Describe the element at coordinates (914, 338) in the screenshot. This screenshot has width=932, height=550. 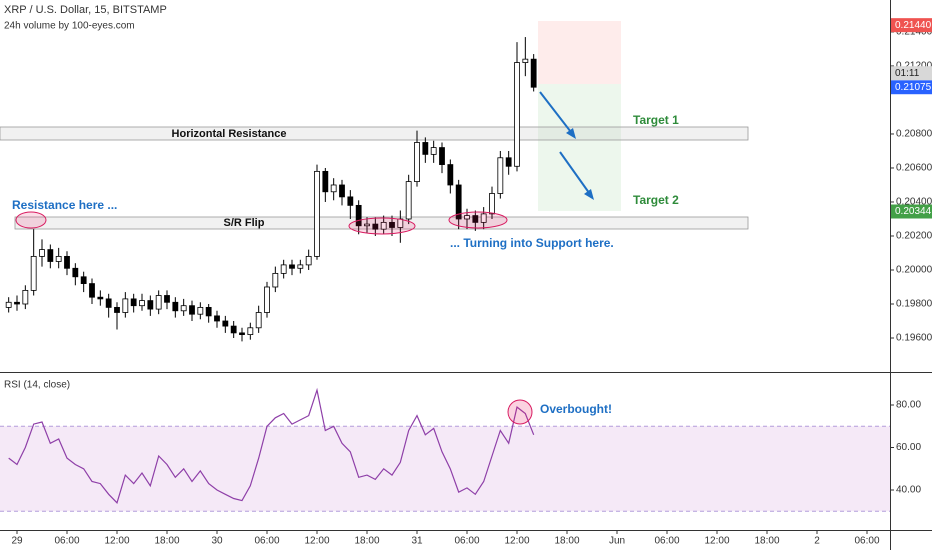
I see `y-tick-label: 0.19600` at that location.